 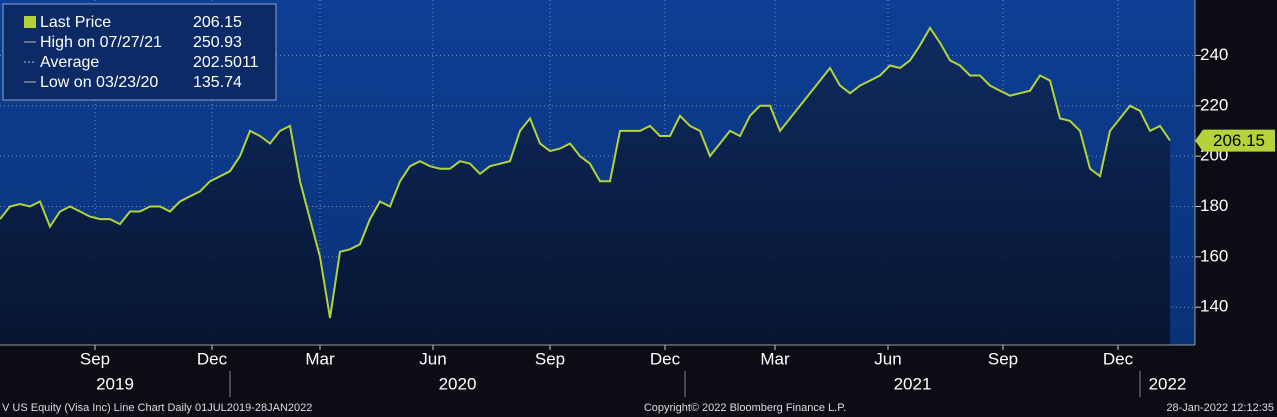 What do you see at coordinates (115, 383) in the screenshot?
I see `year-label: 2019` at bounding box center [115, 383].